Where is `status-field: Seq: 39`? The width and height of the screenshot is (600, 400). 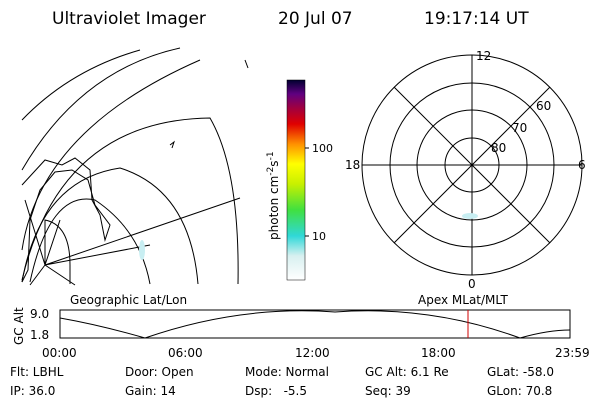 status-field: Seq: 39 is located at coordinates (388, 391).